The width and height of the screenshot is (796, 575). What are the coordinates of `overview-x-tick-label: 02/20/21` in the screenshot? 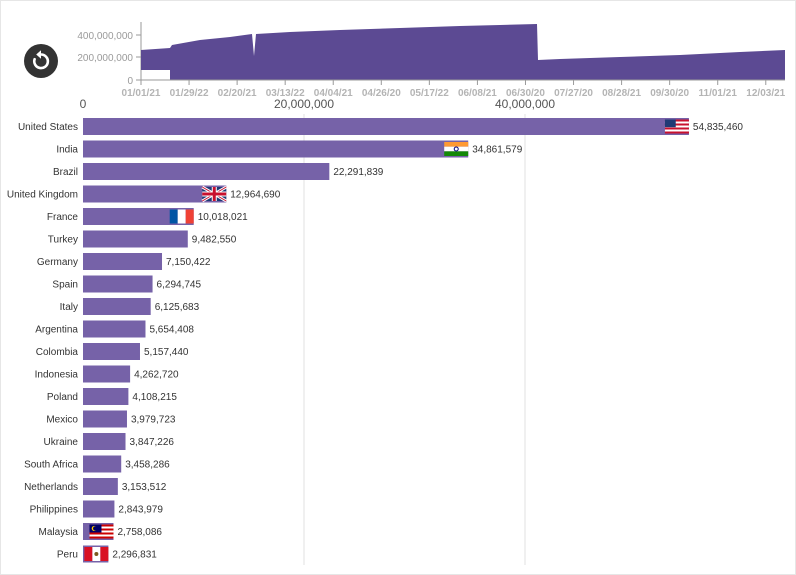 It's located at (237, 93).